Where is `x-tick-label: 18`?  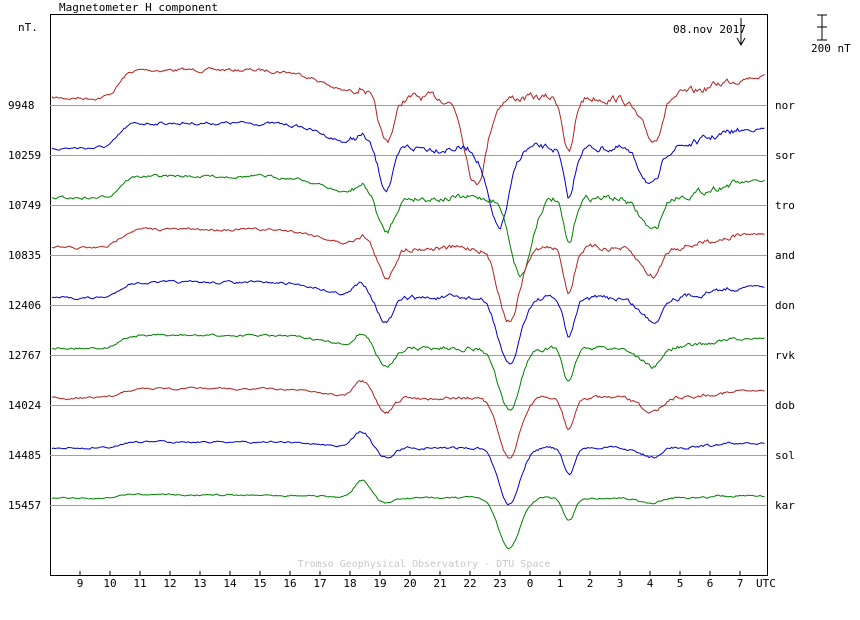
x-tick-label: 18 is located at coordinates (349, 583).